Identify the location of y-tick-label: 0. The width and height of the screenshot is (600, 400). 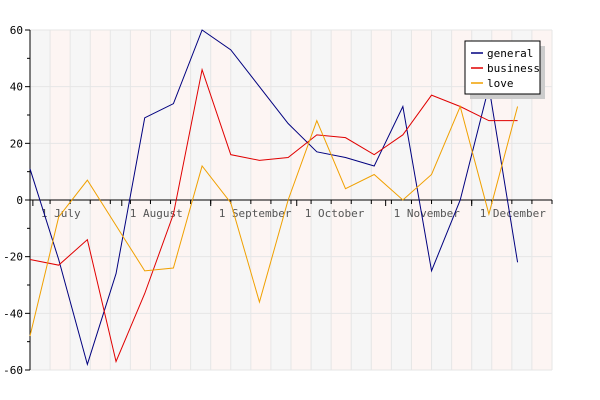
(19, 200).